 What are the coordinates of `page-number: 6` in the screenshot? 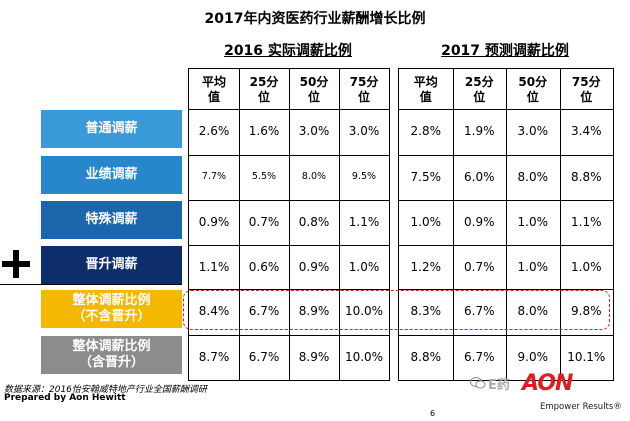 It's located at (433, 413).